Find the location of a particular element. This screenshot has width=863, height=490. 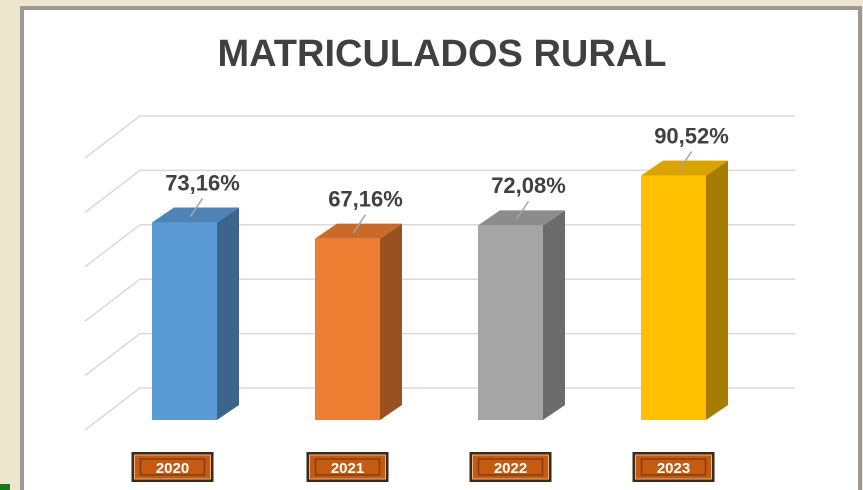

value-label: 72,08% is located at coordinates (528, 185).